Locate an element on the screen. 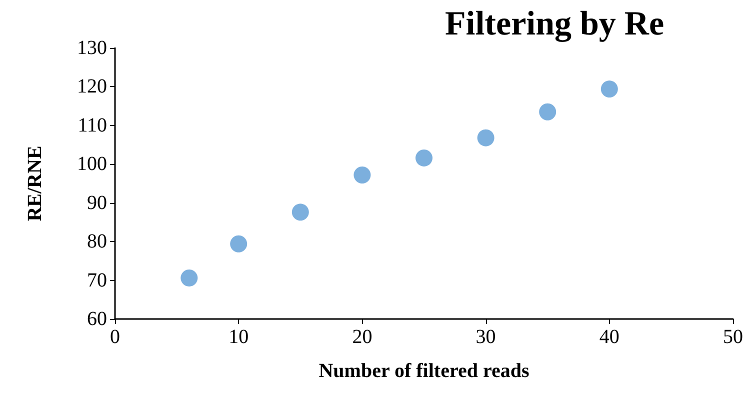 The width and height of the screenshot is (755, 407). y-tick-label: 130 is located at coordinates (92, 48).